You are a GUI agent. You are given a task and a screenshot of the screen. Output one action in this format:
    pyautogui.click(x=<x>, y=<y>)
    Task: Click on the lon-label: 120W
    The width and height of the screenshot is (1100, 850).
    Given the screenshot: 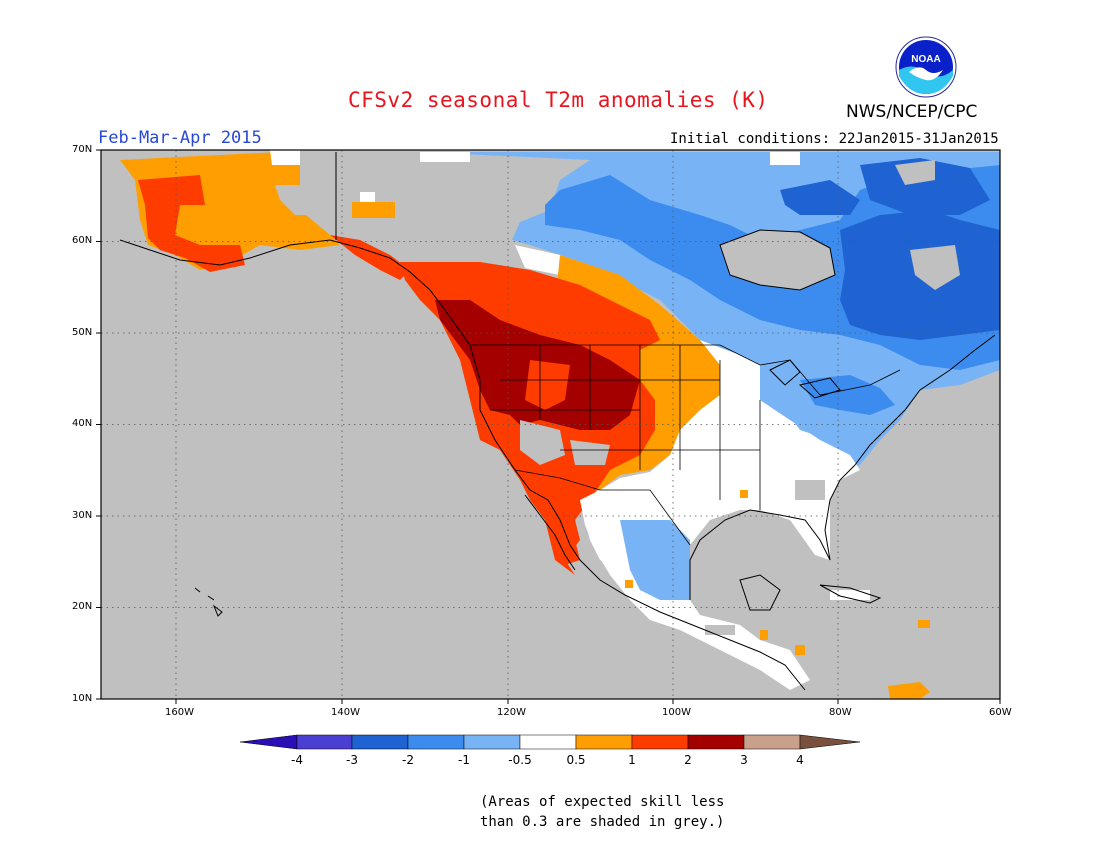 What is the action you would take?
    pyautogui.click(x=511, y=712)
    